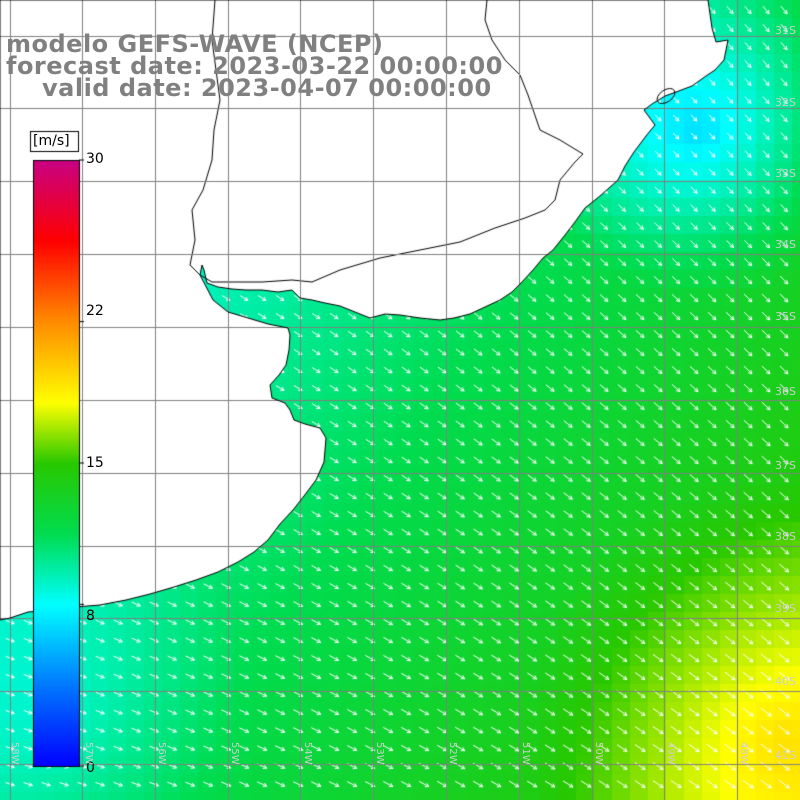 Image resolution: width=800 pixels, height=800 pixels. Describe the element at coordinates (525, 753) in the screenshot. I see `lon-label: 51W` at that location.